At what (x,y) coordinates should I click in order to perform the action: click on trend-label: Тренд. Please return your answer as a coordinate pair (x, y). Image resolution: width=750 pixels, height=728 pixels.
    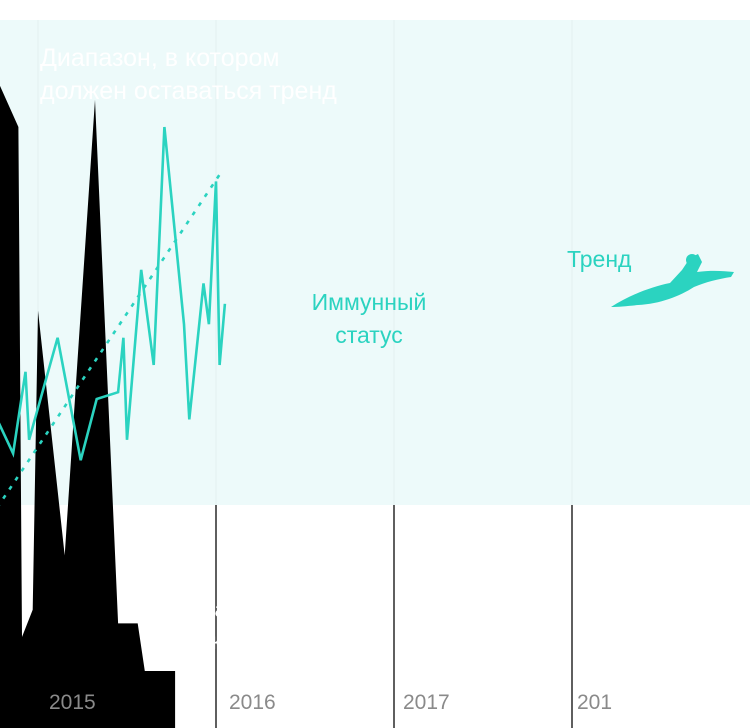
    Looking at the image, I should click on (599, 259).